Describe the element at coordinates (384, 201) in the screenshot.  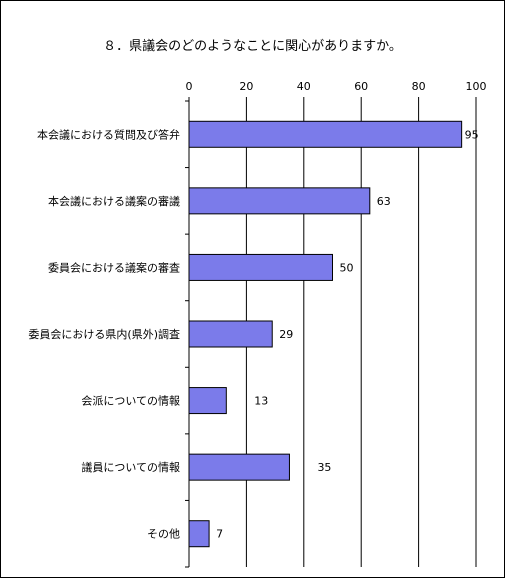
I see `data-label: 63` at that location.